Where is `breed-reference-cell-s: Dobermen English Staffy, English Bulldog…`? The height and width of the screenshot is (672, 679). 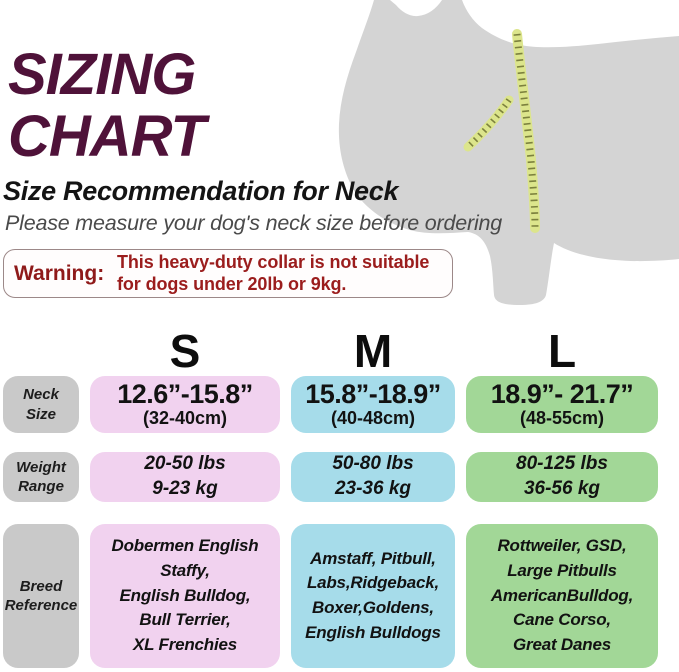 breed-reference-cell-s: Dobermen English Staffy, English Bulldog… is located at coordinates (185, 596).